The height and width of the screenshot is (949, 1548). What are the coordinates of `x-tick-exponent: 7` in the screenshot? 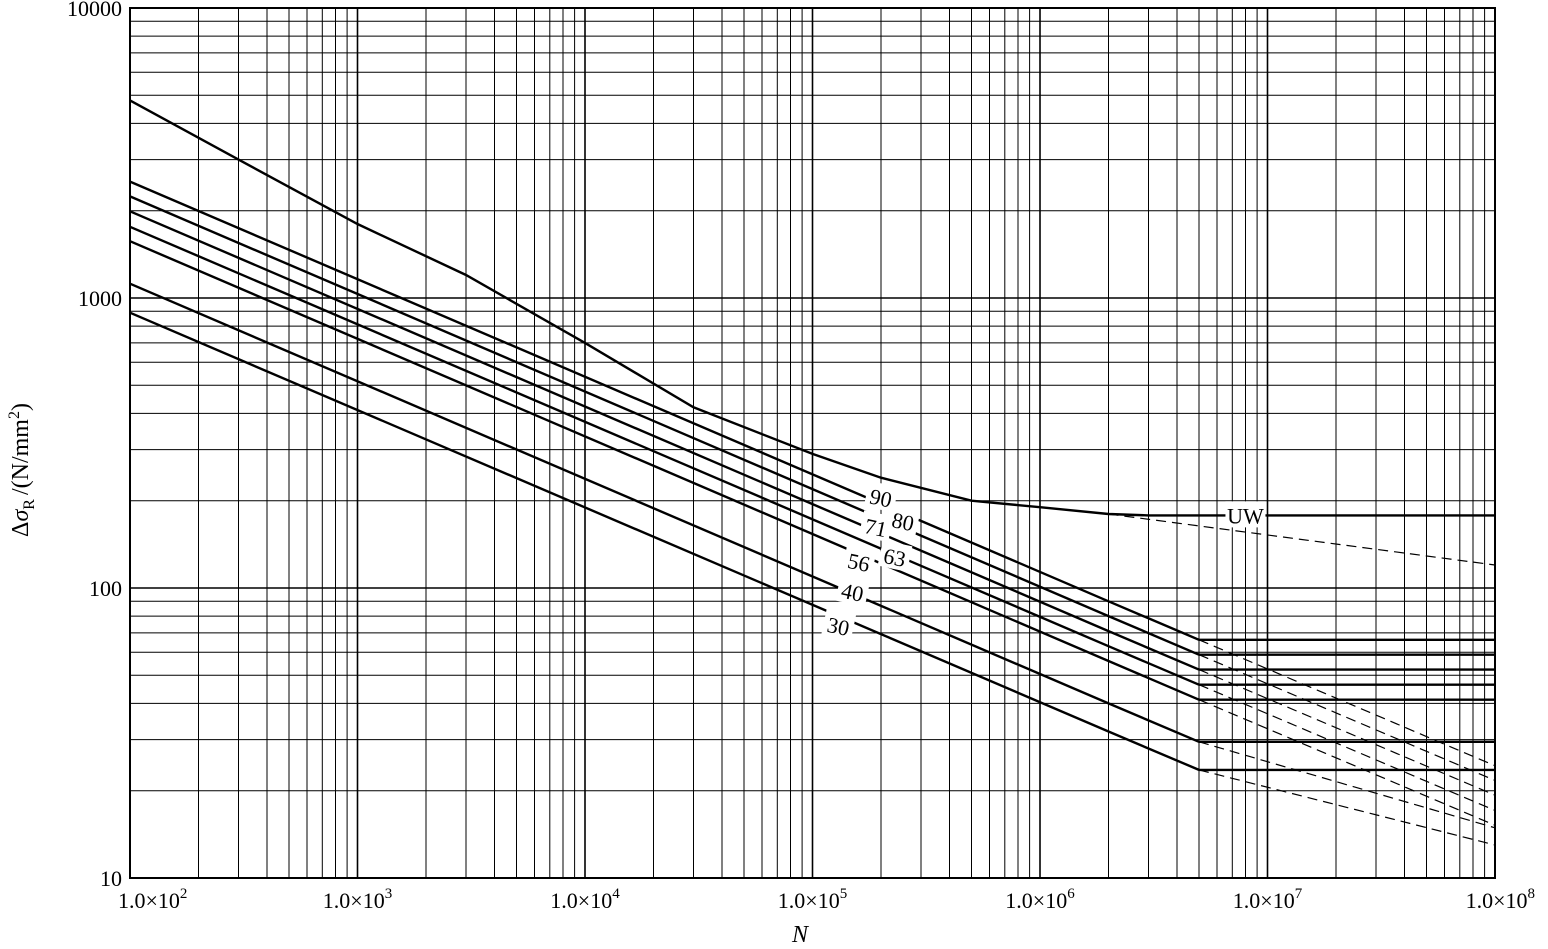 It's located at (1299, 894).